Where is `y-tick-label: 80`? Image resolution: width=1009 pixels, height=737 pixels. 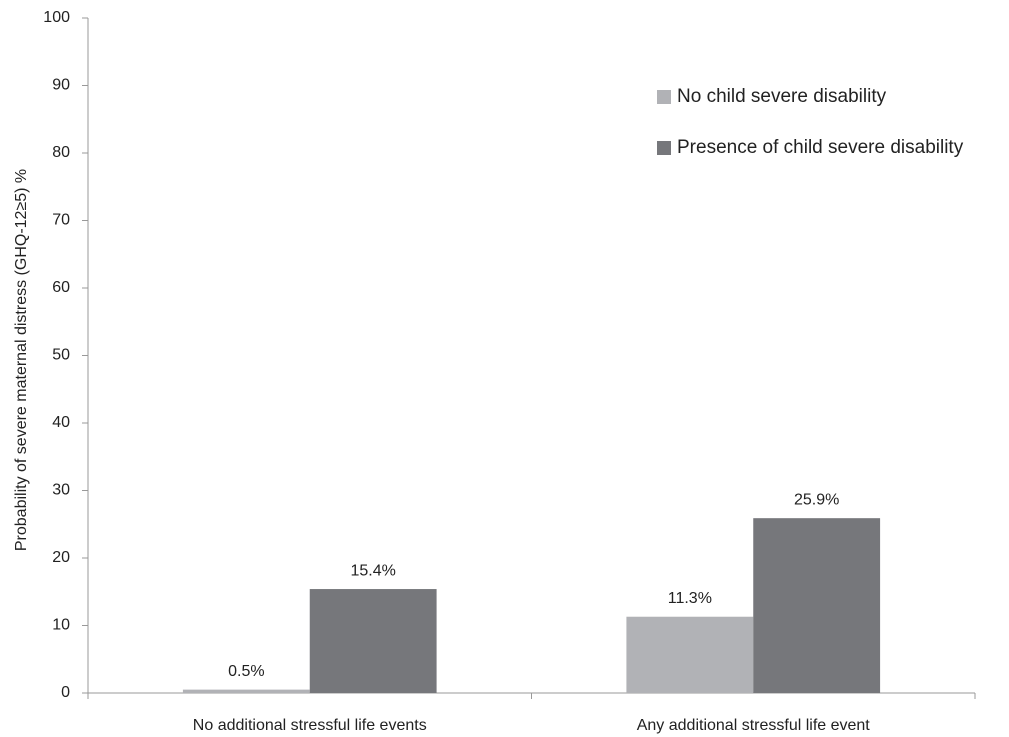 y-tick-label: 80 is located at coordinates (61, 152).